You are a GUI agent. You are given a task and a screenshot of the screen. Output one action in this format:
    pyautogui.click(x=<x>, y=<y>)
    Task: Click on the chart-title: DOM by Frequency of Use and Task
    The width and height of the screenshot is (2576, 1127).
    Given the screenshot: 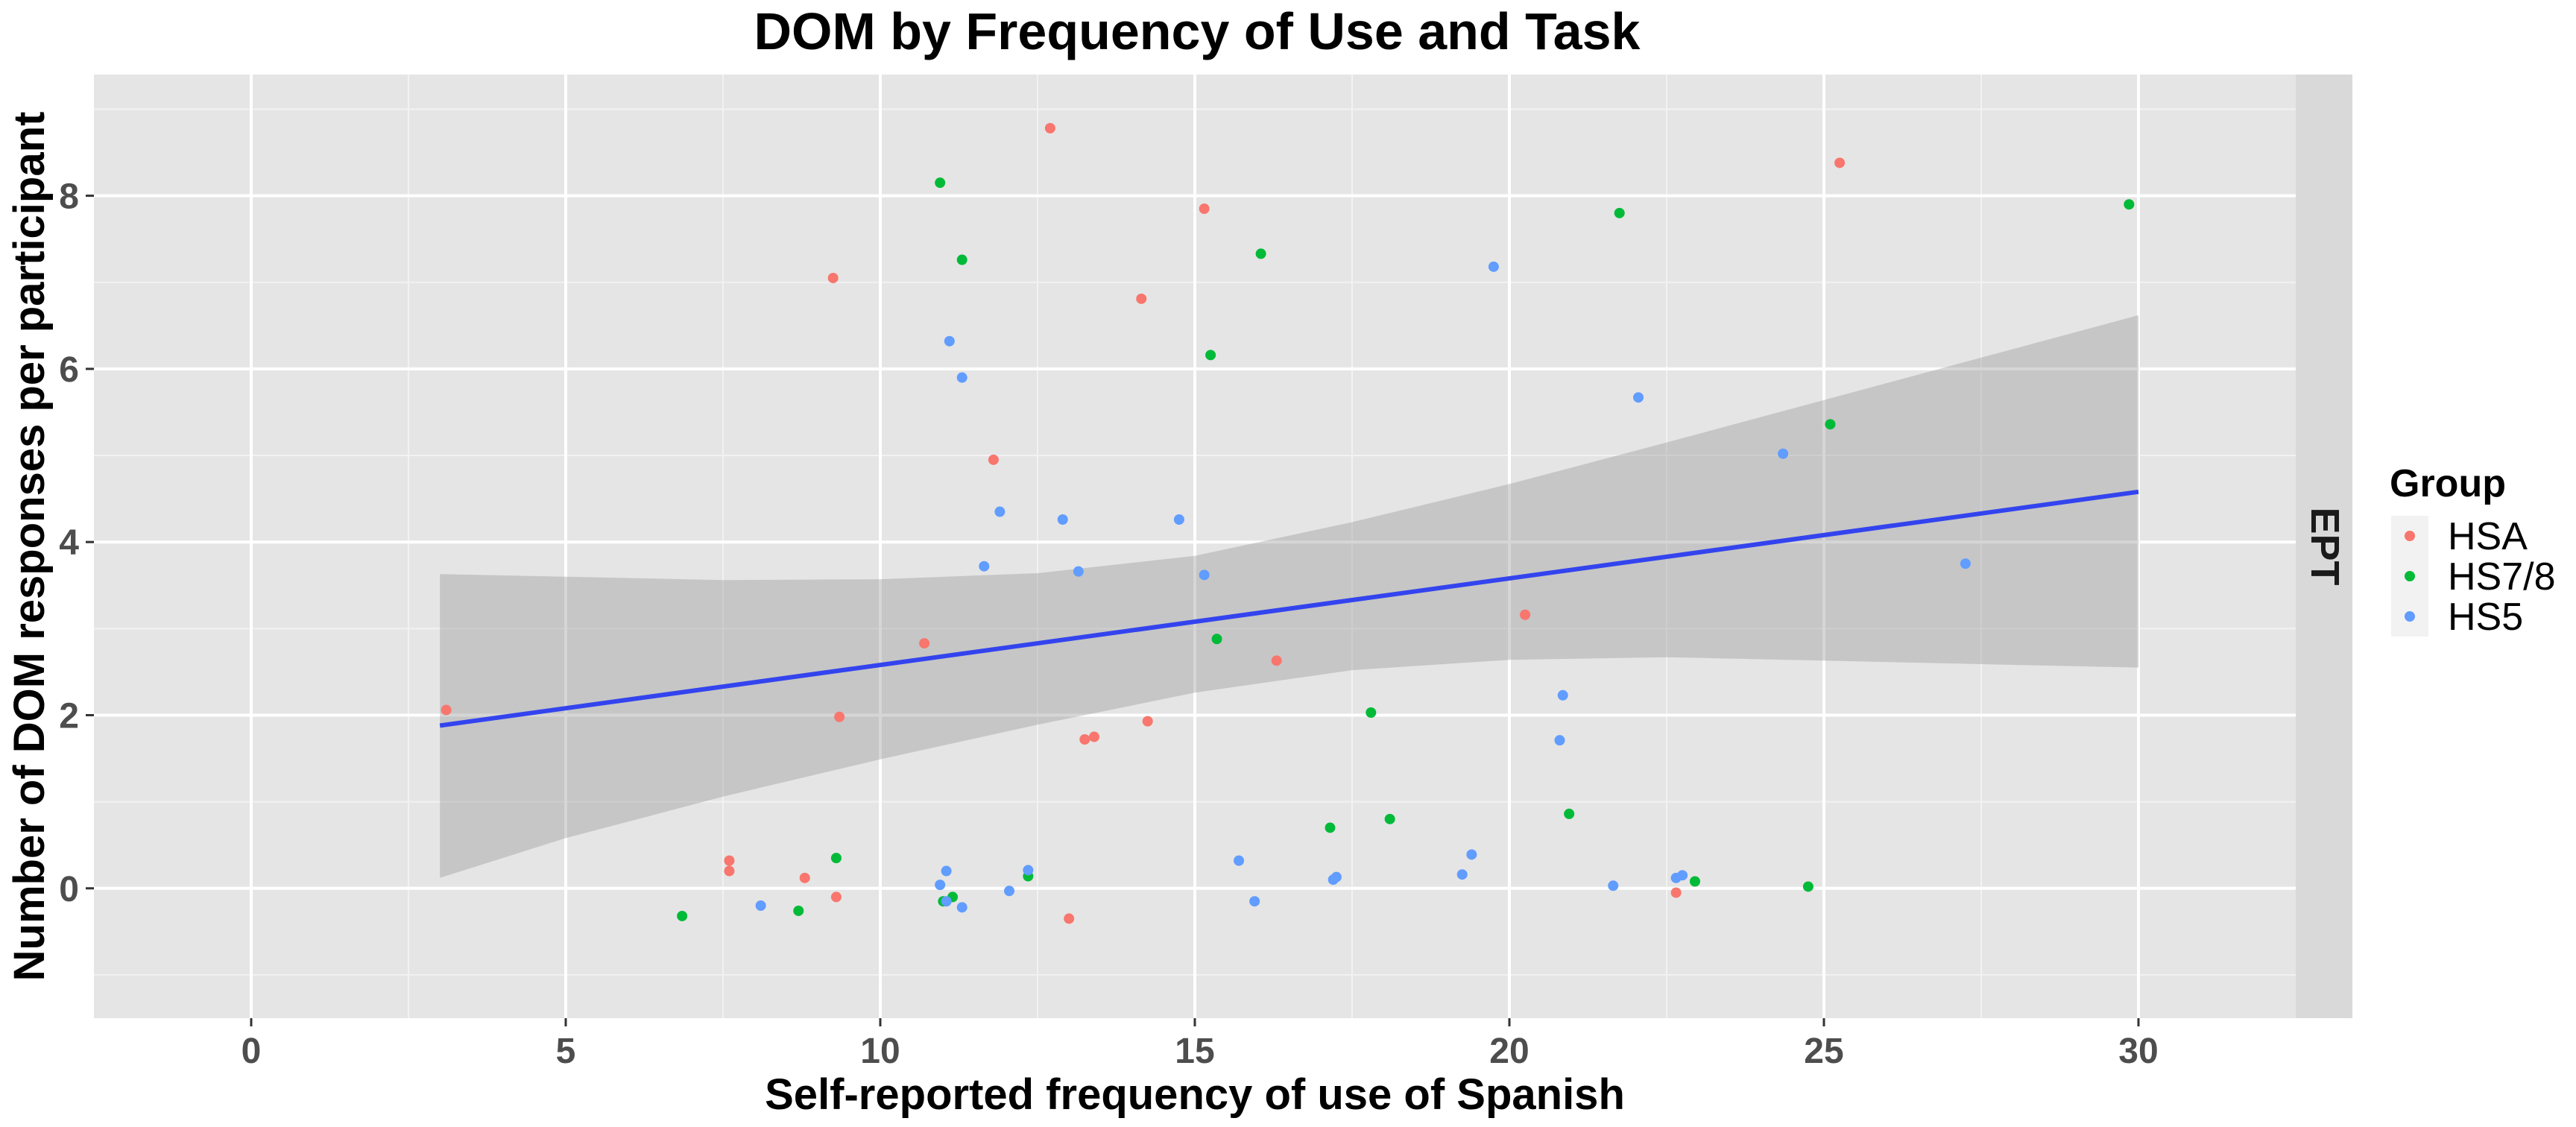 What is the action you would take?
    pyautogui.click(x=1197, y=31)
    